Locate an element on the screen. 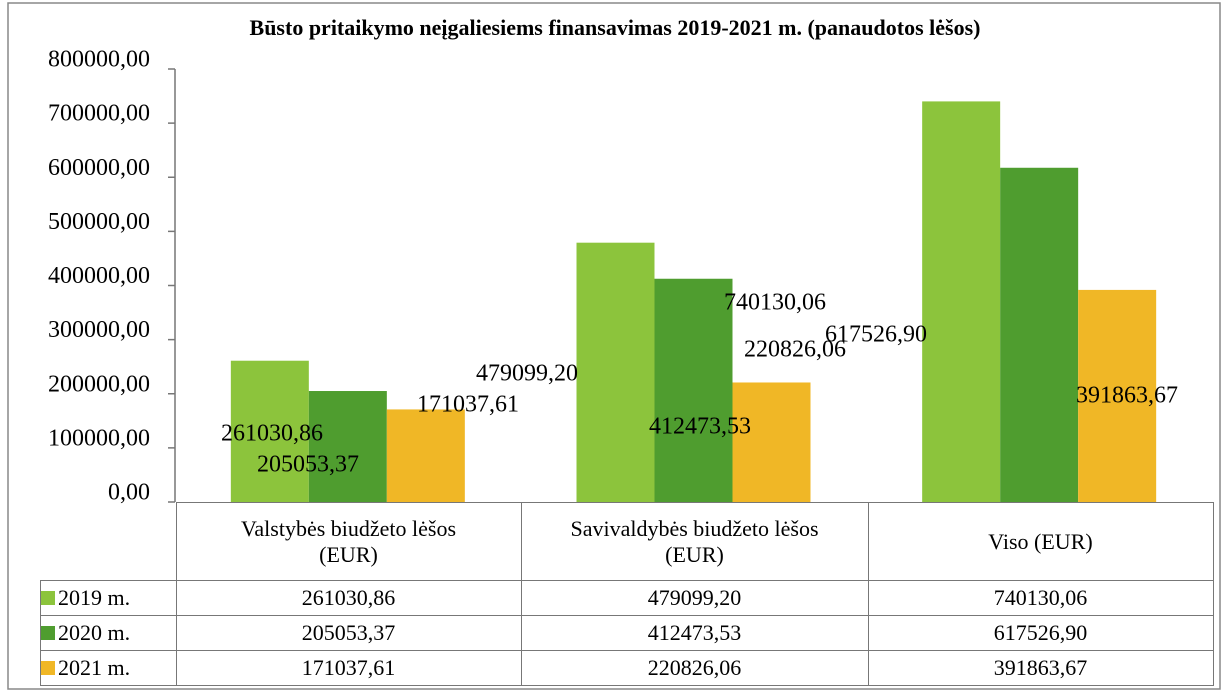 This screenshot has width=1228, height=693. table-value: 617526,90 is located at coordinates (1040, 633).